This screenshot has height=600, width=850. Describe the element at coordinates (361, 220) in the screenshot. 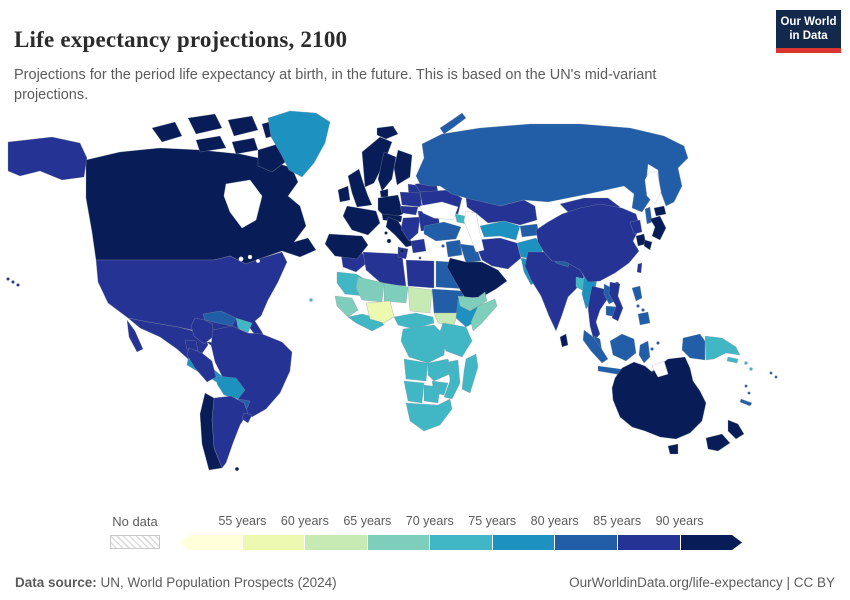

I see `region-france` at that location.